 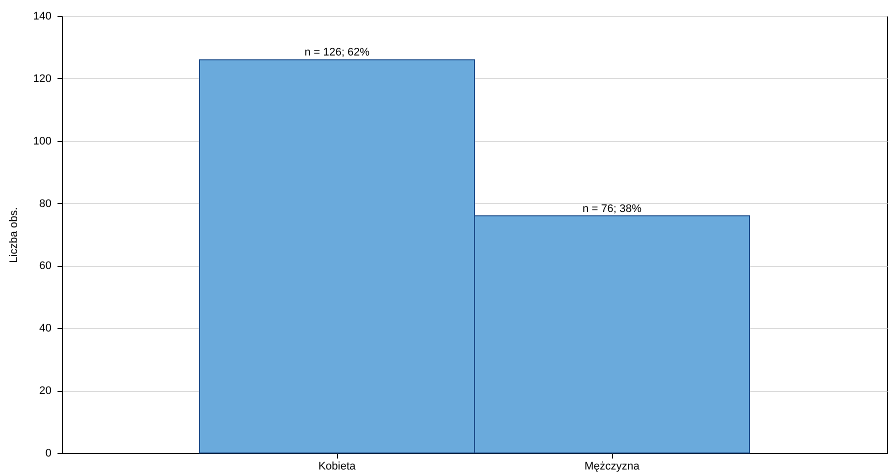 What do you see at coordinates (48, 454) in the screenshot?
I see `y-tick-label: 0` at bounding box center [48, 454].